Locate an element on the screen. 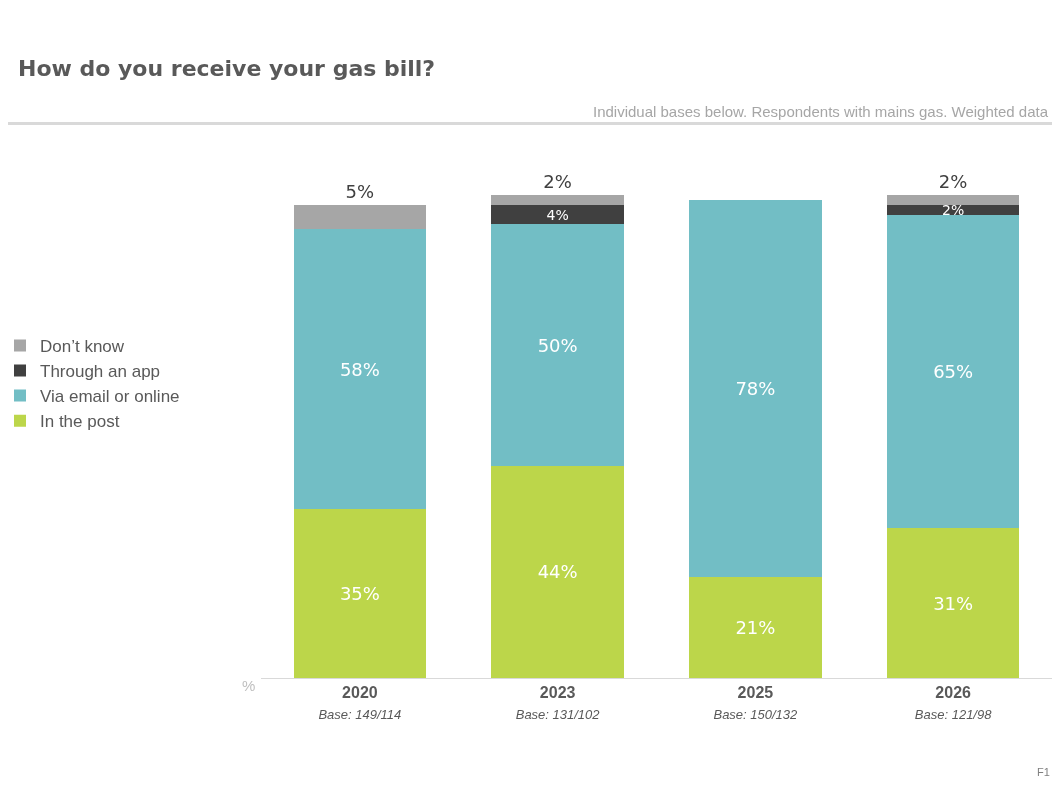  legend-label: Don’t know is located at coordinates (82, 347).